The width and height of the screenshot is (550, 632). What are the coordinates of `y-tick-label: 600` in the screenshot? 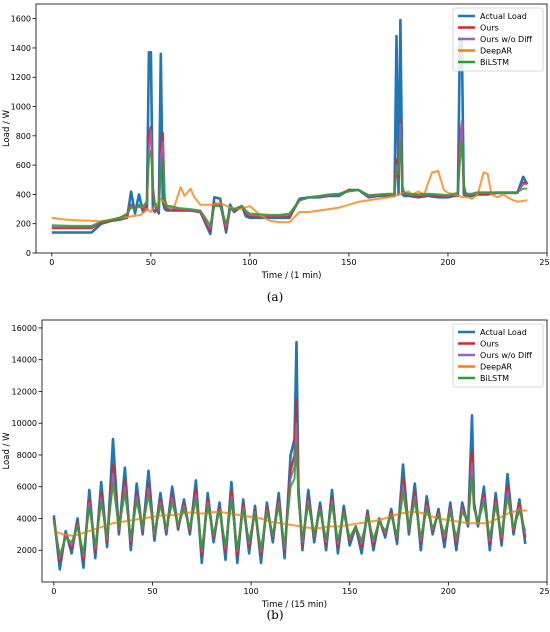 It's located at (23, 165).